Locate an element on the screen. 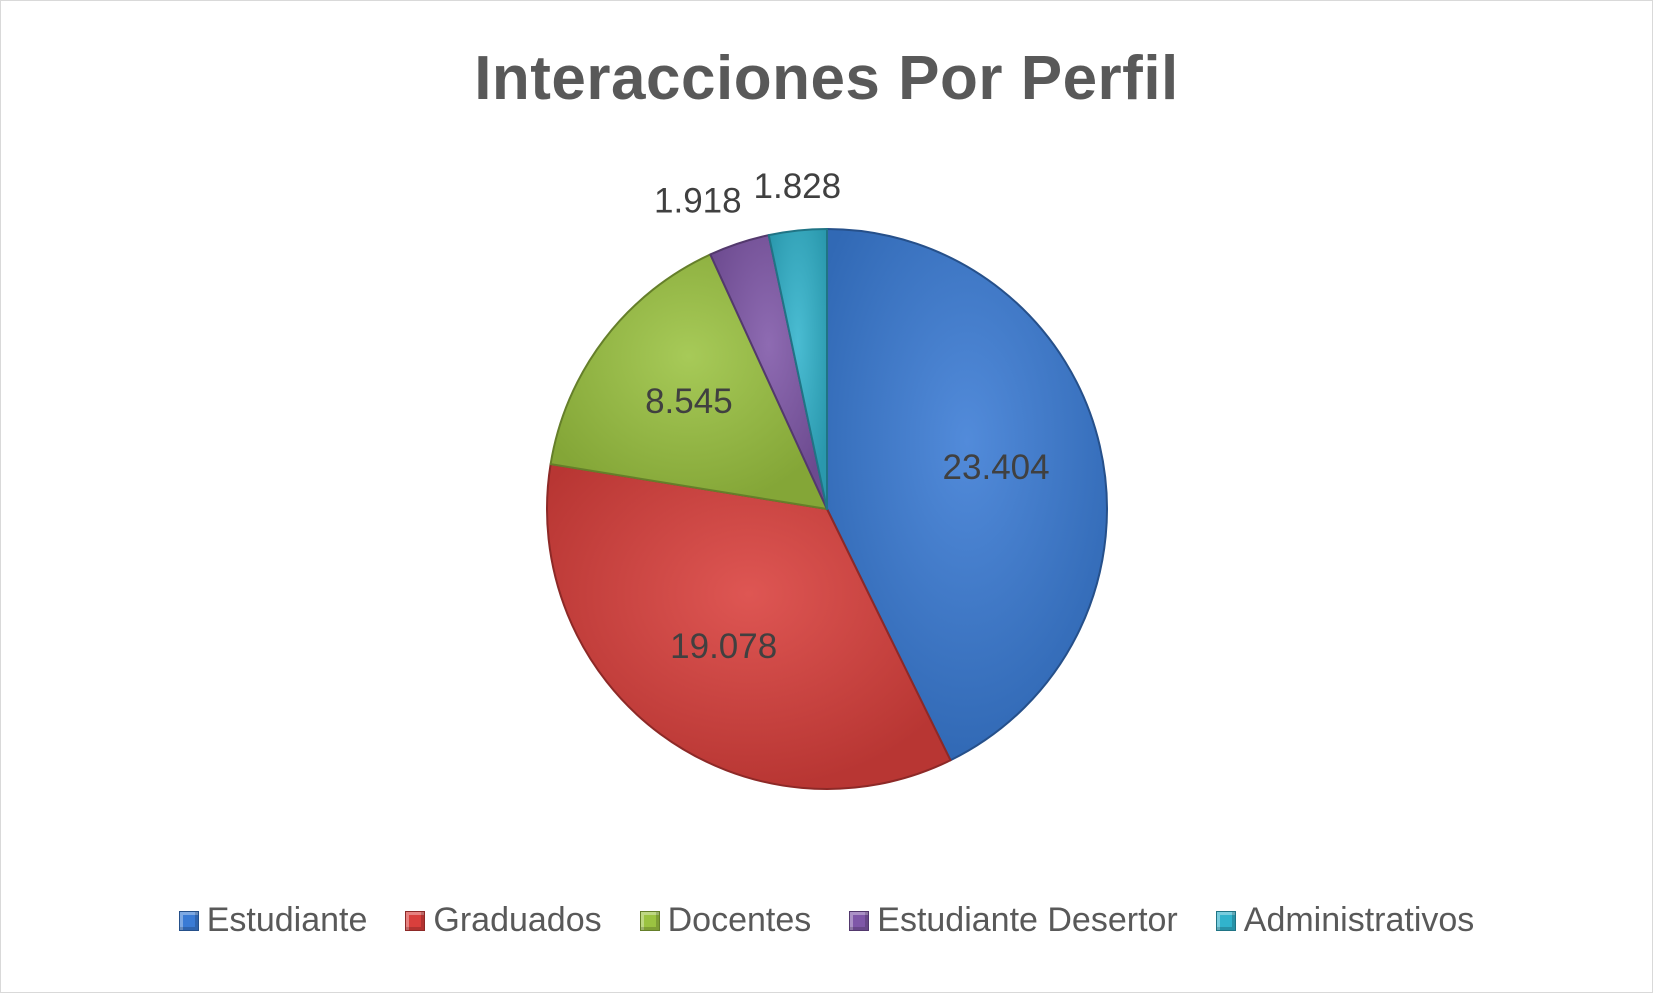  legend-item-administrativos: Administrativos is located at coordinates (1345, 920).